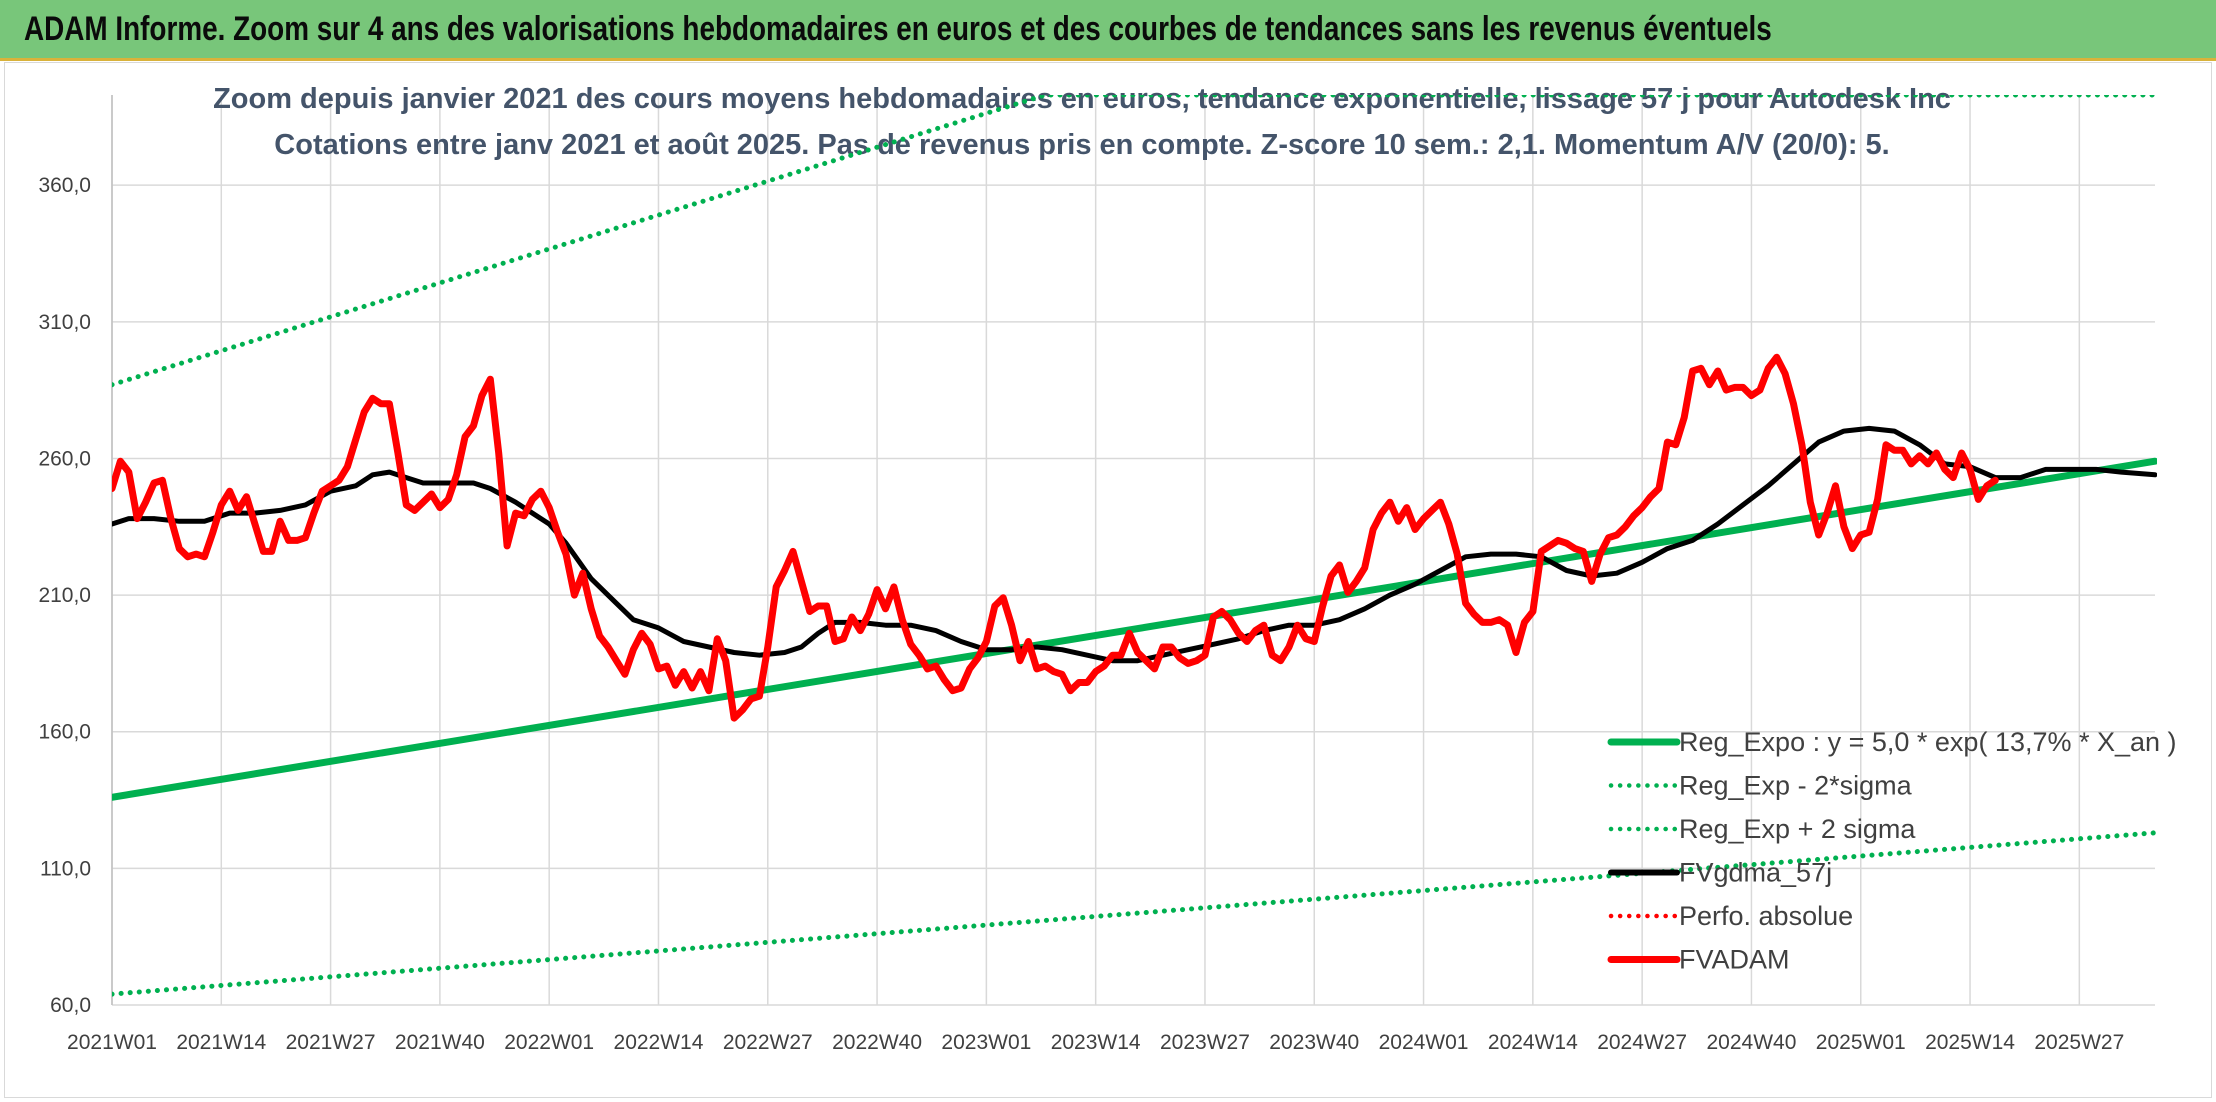 This screenshot has height=1102, width=2216. I want to click on x-tick-label: 2023W14, so click(1096, 1042).